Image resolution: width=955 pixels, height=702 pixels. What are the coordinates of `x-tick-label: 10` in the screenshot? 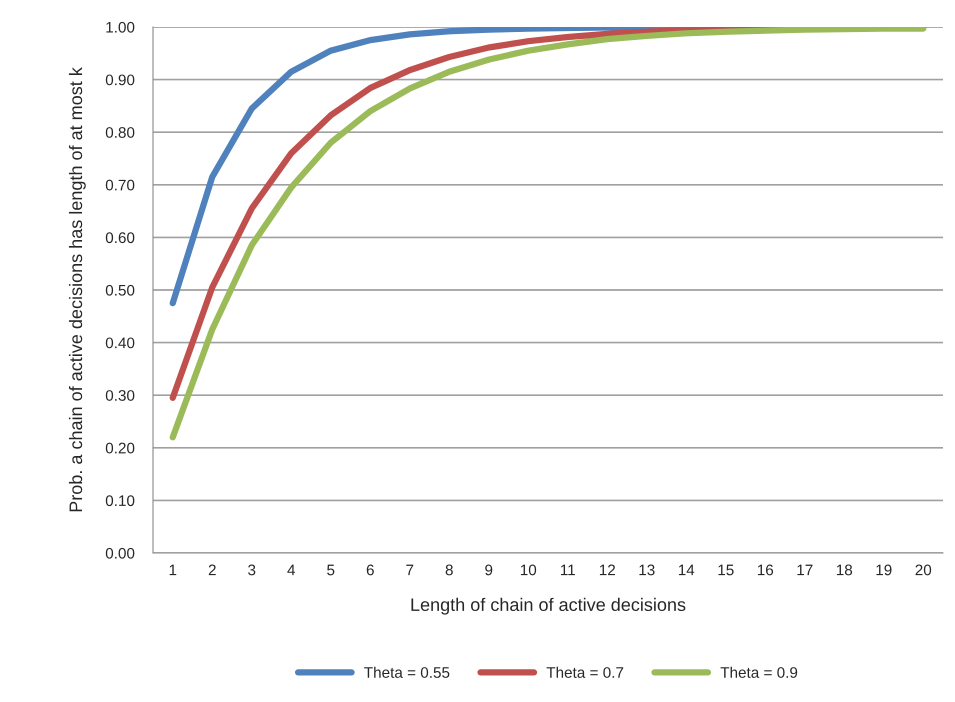 It's located at (528, 570).